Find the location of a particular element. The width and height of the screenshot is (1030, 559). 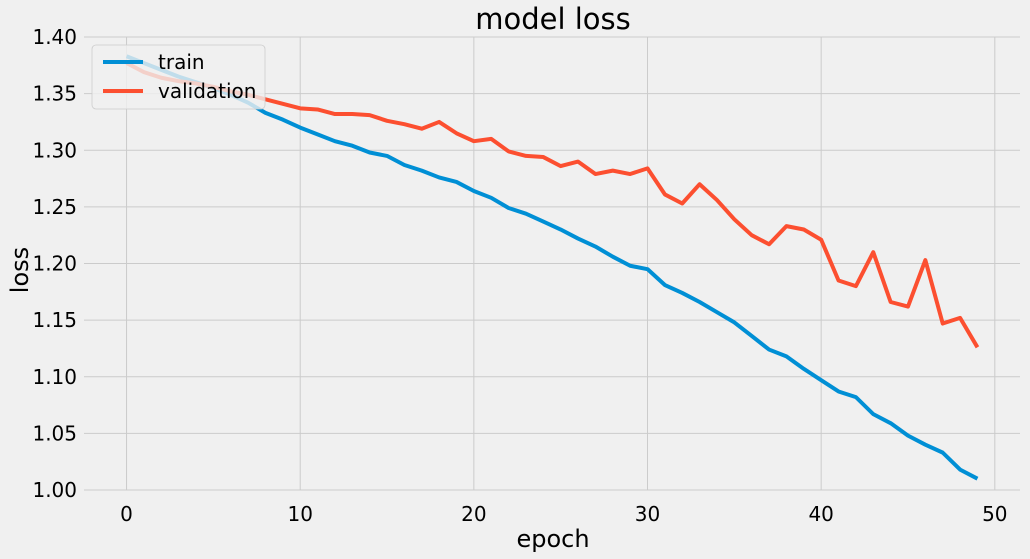

chart-title: model loss is located at coordinates (553, 19).